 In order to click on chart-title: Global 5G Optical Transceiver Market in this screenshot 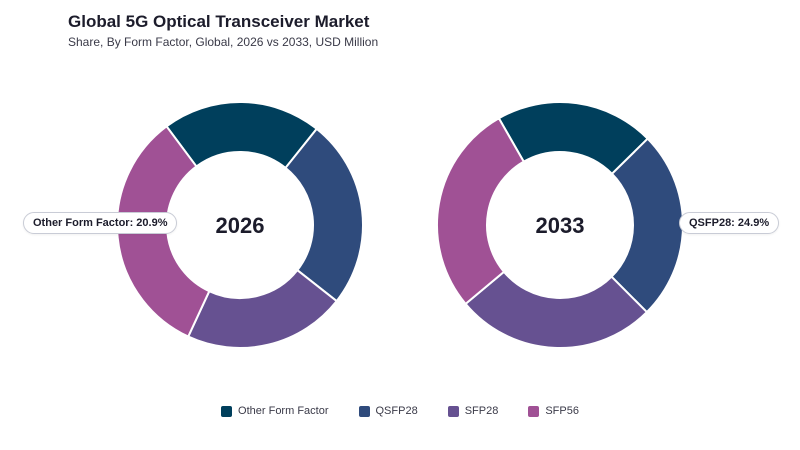, I will do `click(219, 21)`.